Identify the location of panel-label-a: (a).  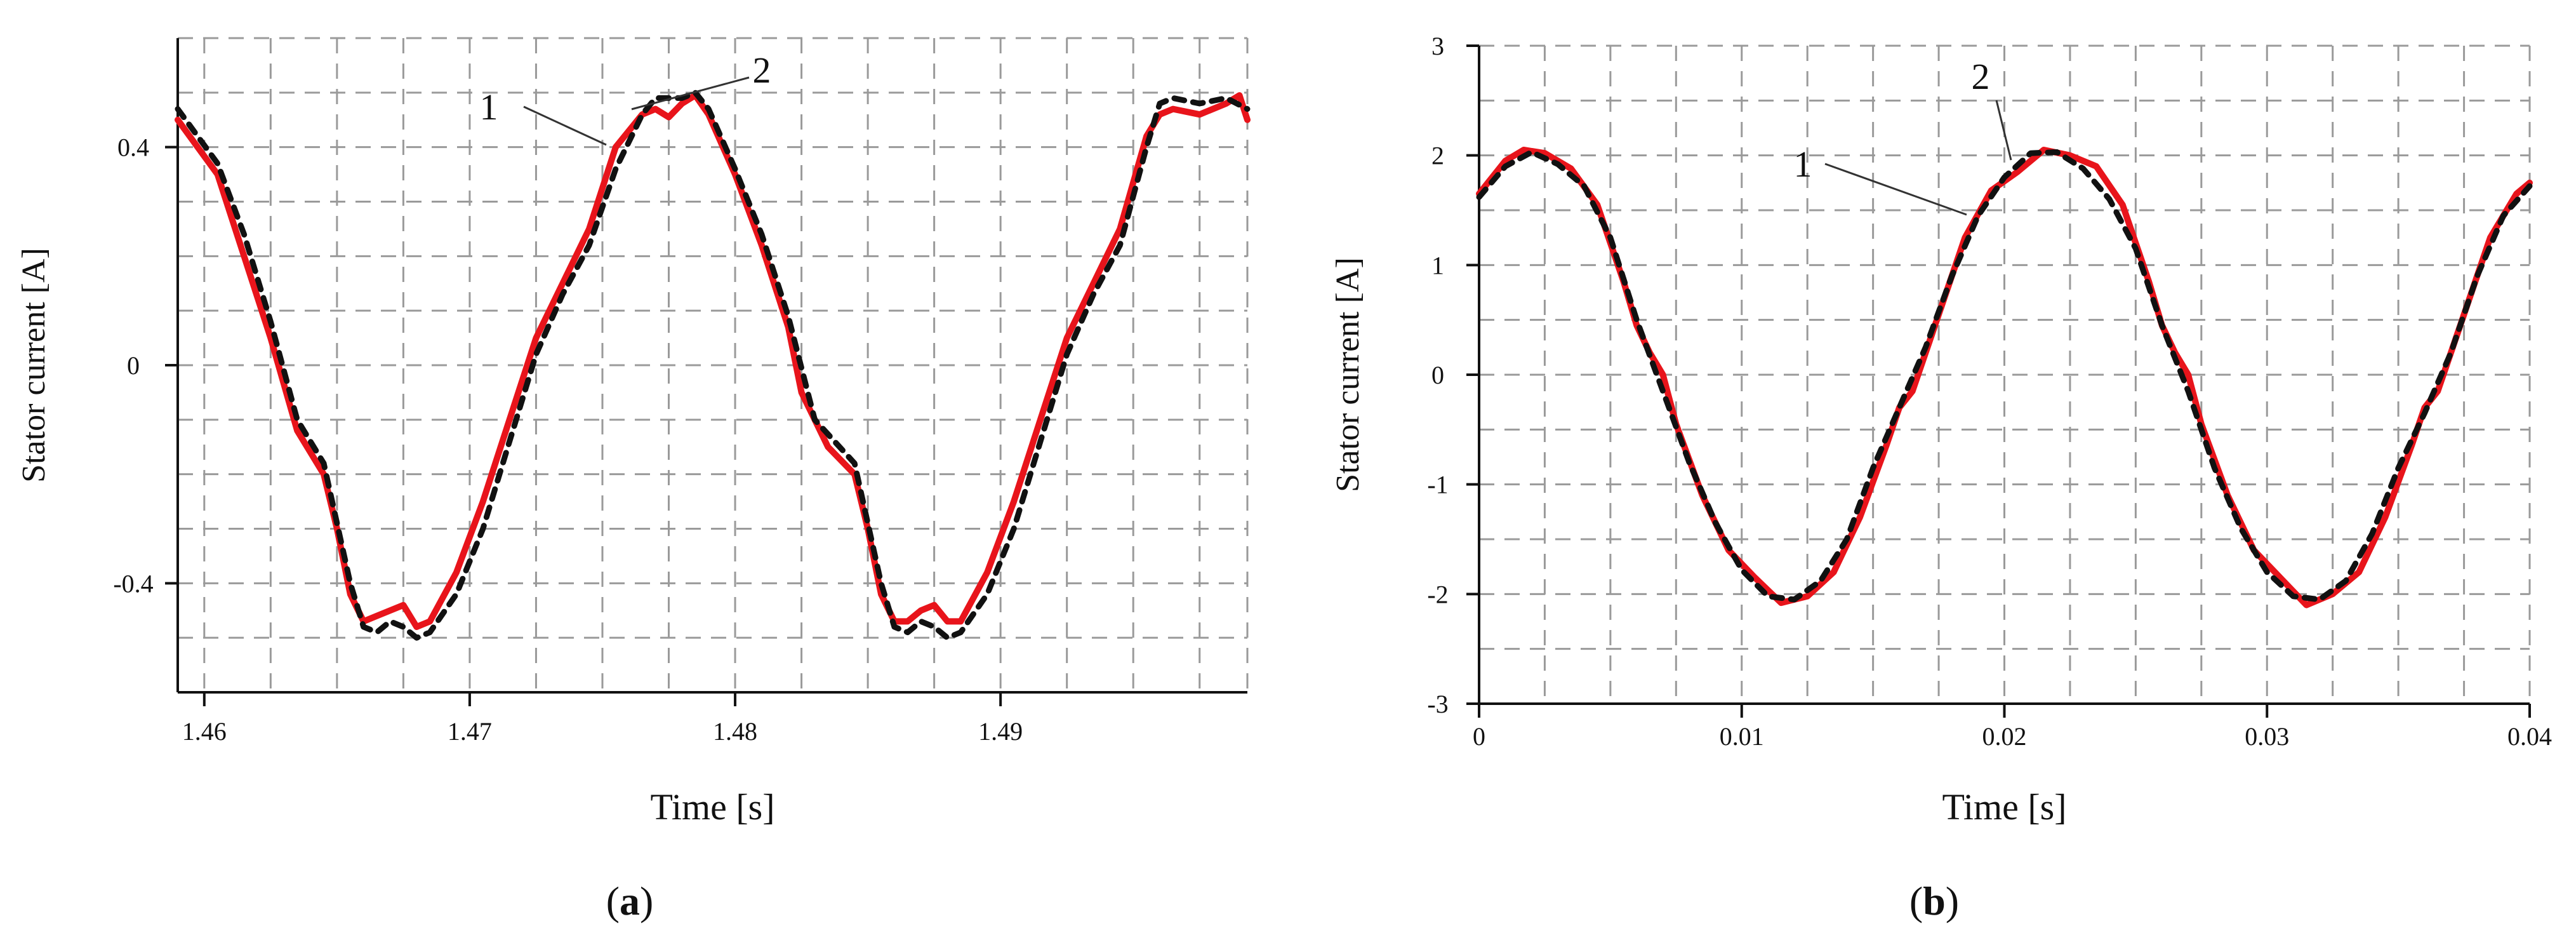
(630, 900).